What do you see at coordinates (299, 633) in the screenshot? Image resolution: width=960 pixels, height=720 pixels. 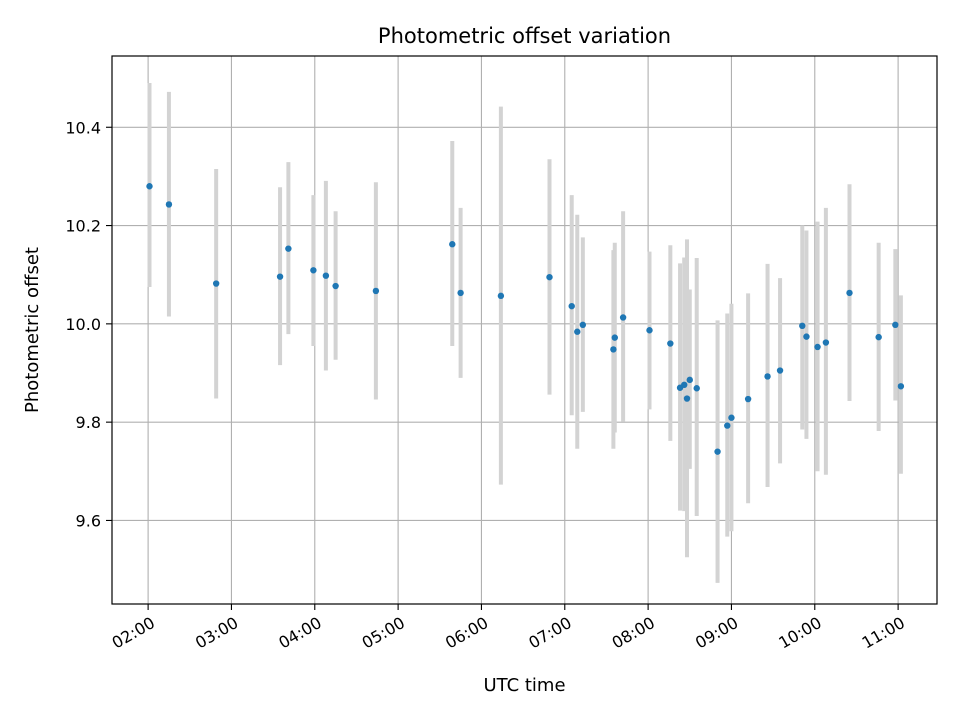 I see `x-tick-label: 04:00` at bounding box center [299, 633].